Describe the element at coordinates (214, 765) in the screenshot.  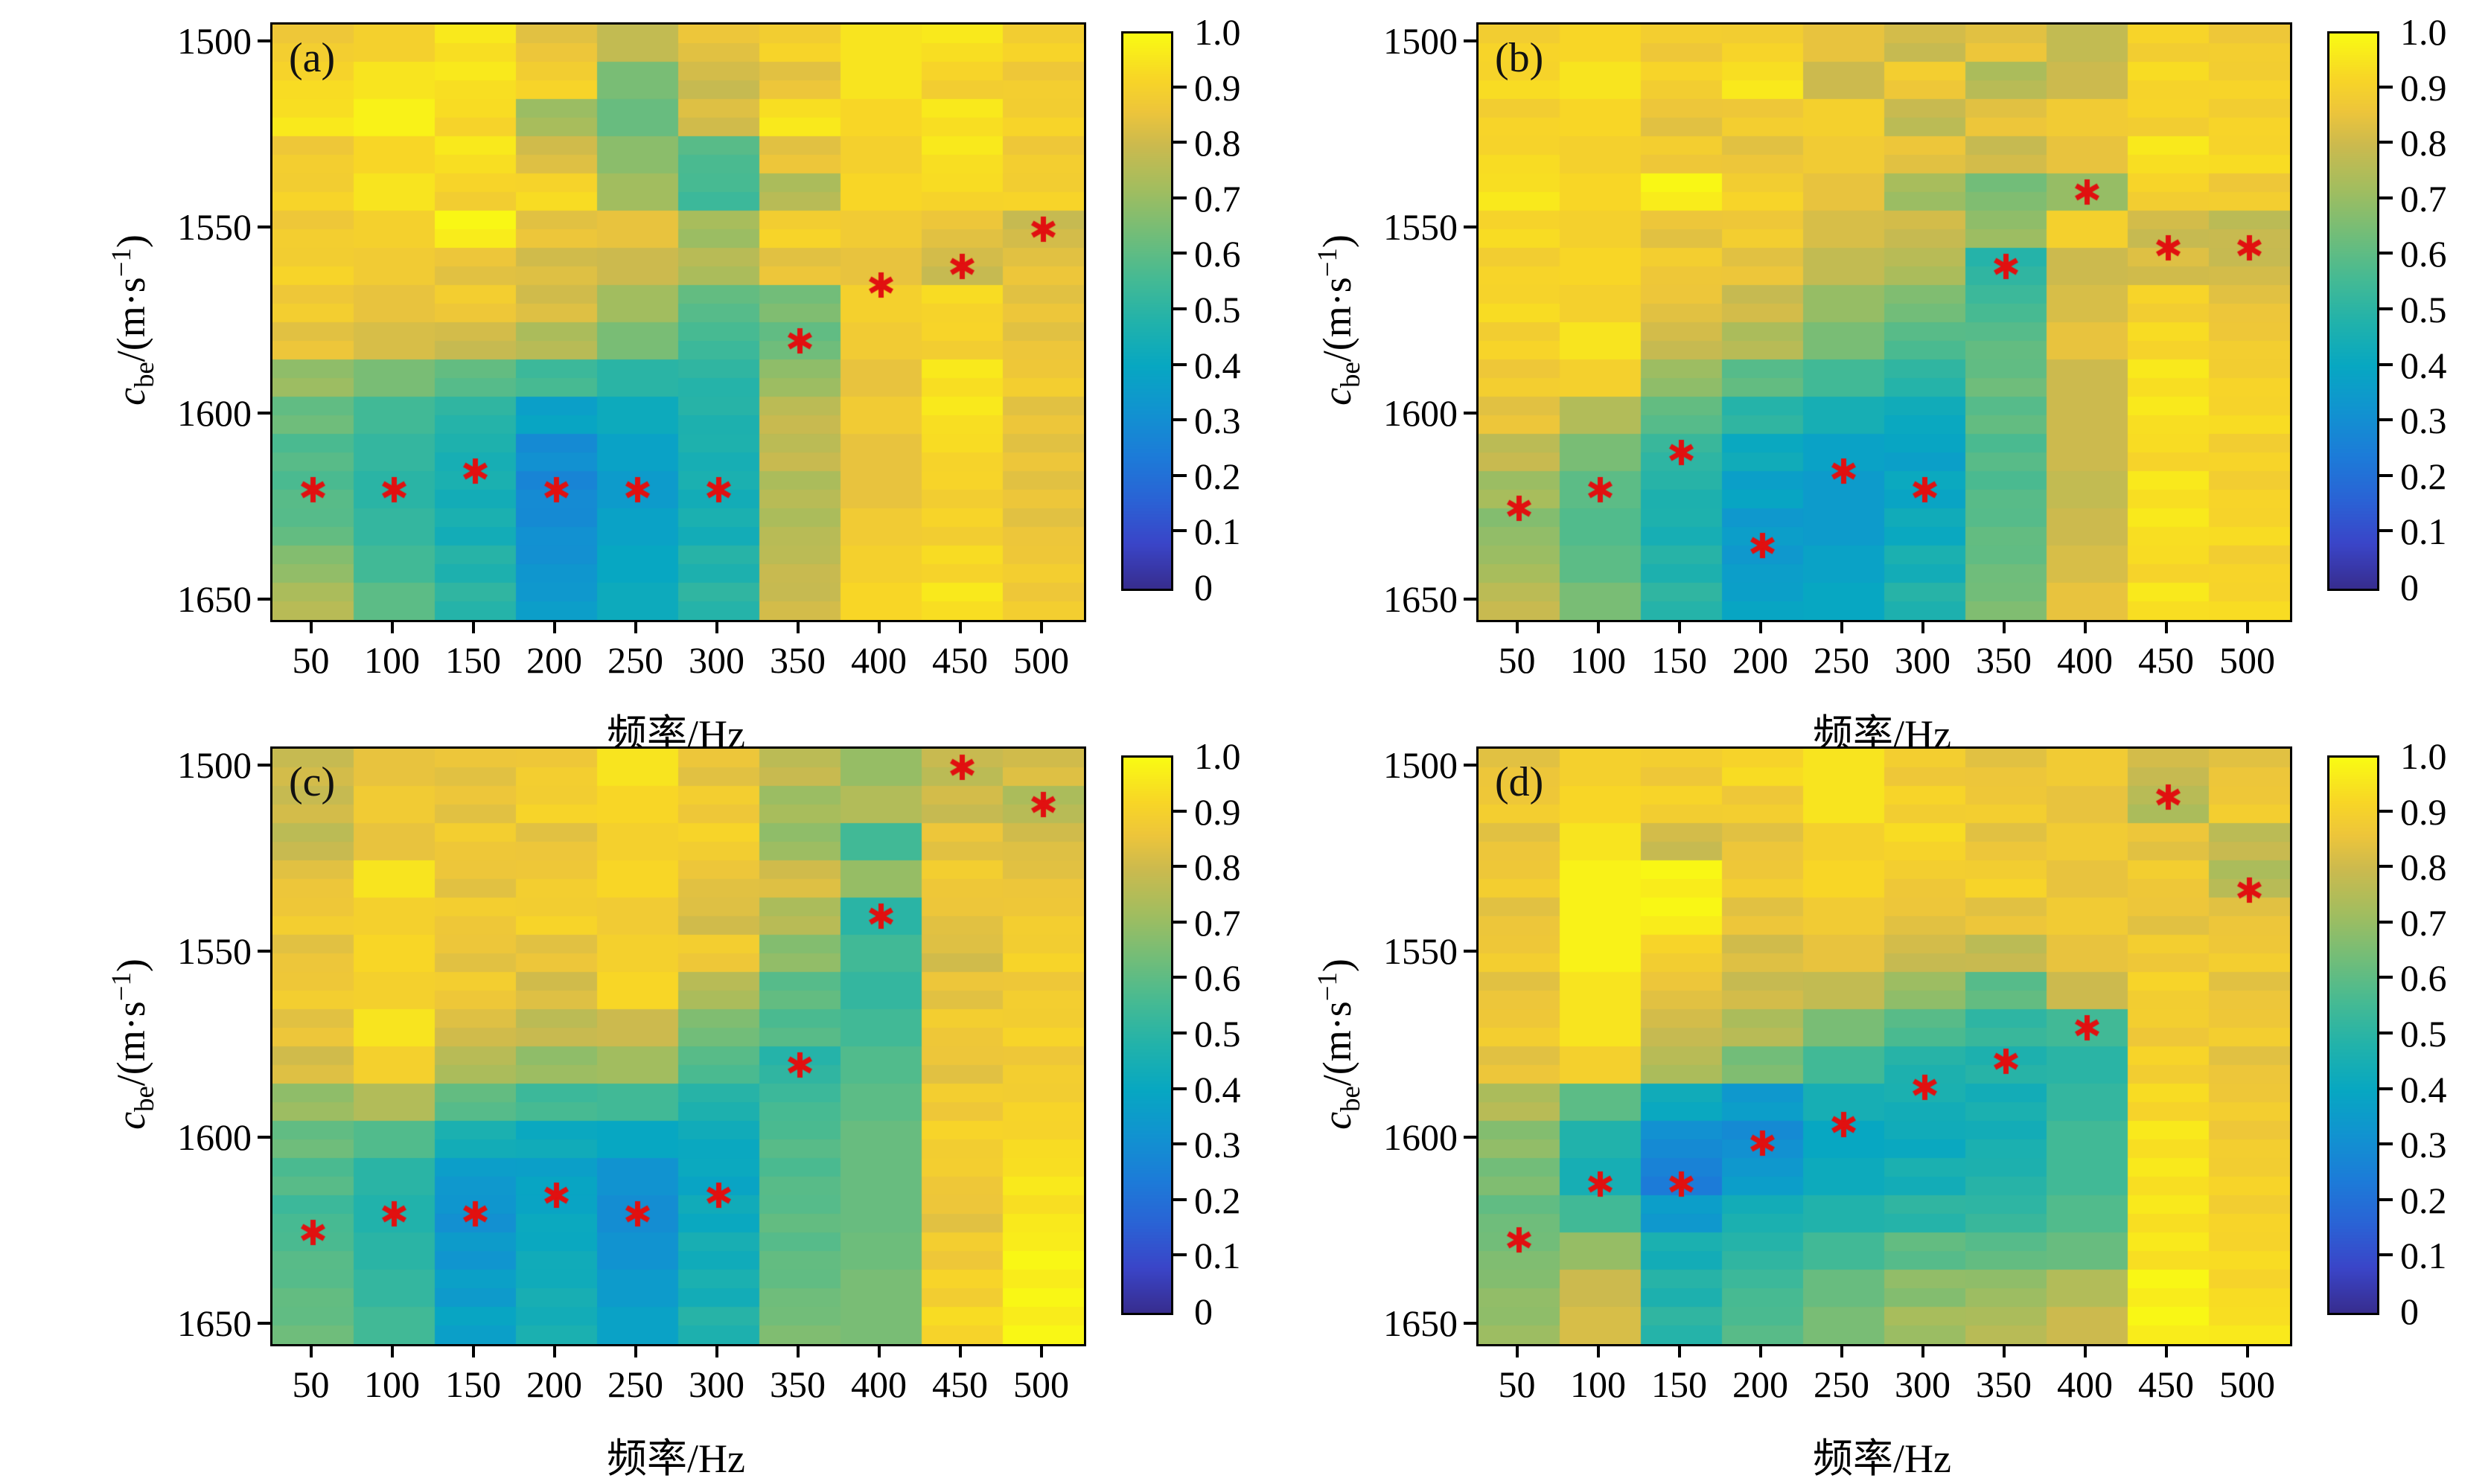
I see `y-tick-label: 1500` at that location.